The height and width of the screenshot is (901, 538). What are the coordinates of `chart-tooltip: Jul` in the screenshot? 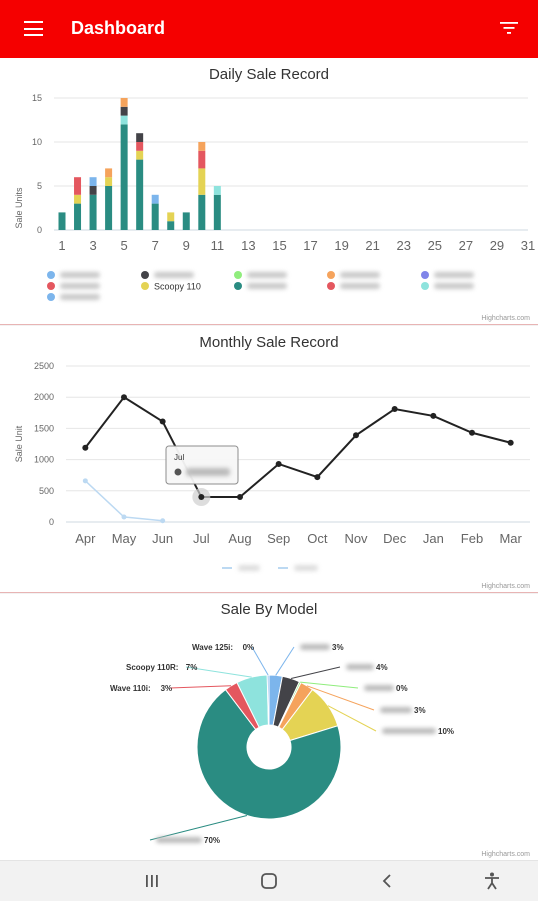 It's located at (202, 465).